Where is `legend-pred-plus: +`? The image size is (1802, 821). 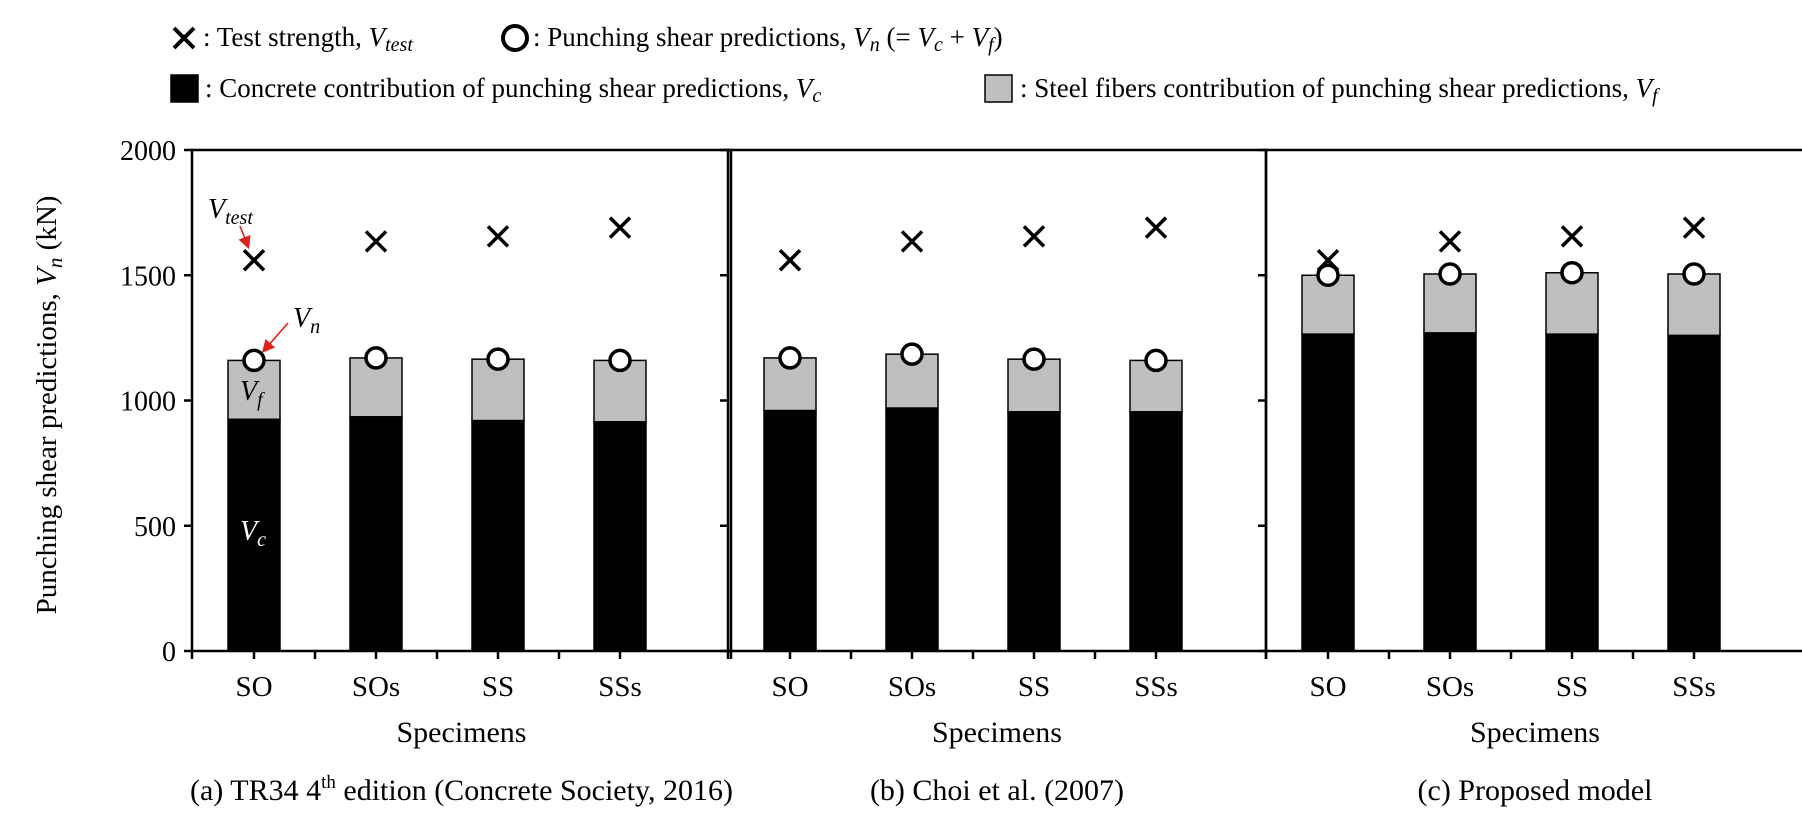
legend-pred-plus: + is located at coordinates (957, 37).